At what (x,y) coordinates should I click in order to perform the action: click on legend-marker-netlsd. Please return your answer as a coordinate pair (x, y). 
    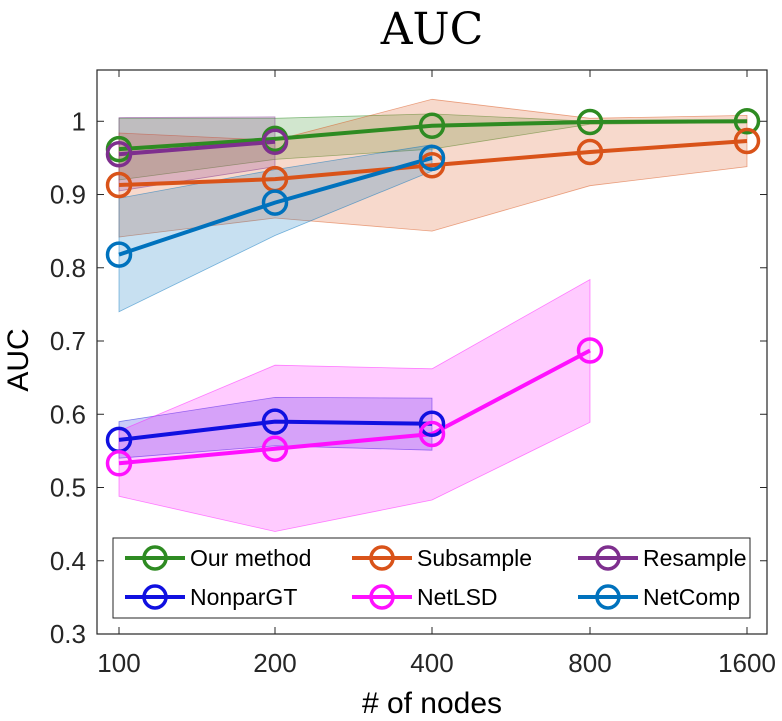
    Looking at the image, I should click on (382, 597).